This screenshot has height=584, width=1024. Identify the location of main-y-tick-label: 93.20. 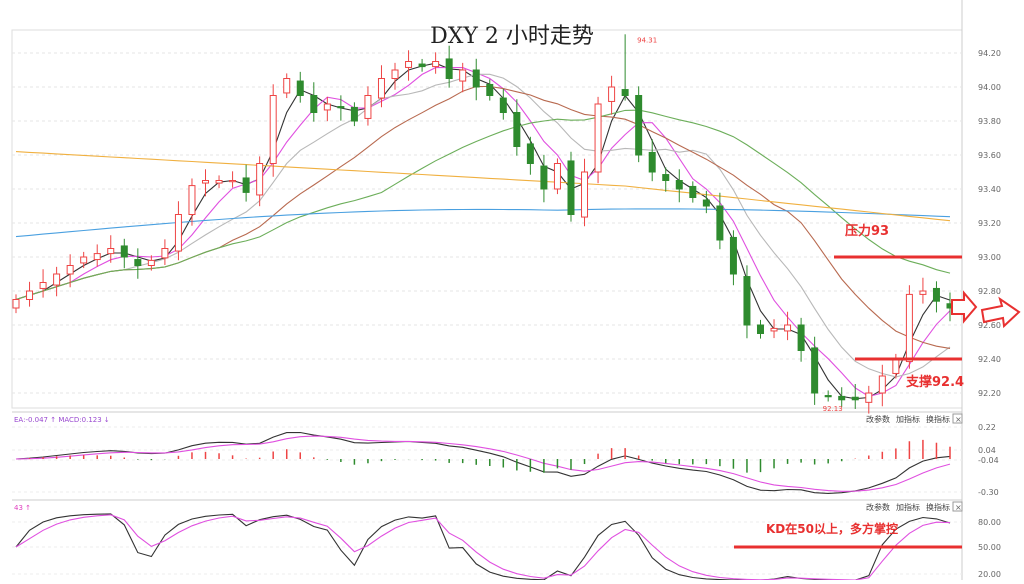
(989, 223).